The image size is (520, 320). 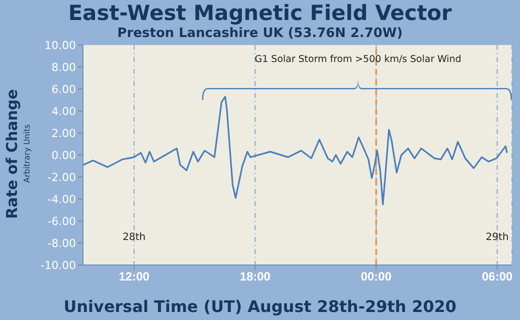 What do you see at coordinates (64, 67) in the screenshot?
I see `y-tick-label: 8.00` at bounding box center [64, 67].